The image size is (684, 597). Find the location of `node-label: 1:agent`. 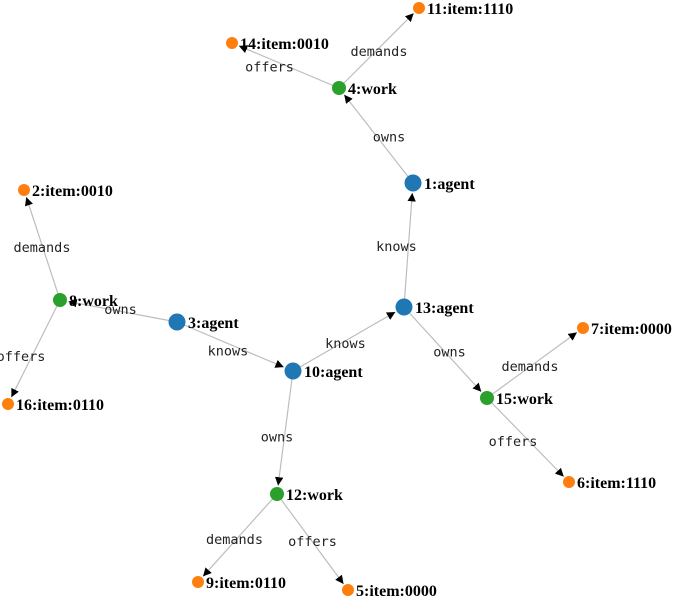

node-label: 1:agent is located at coordinates (449, 184).